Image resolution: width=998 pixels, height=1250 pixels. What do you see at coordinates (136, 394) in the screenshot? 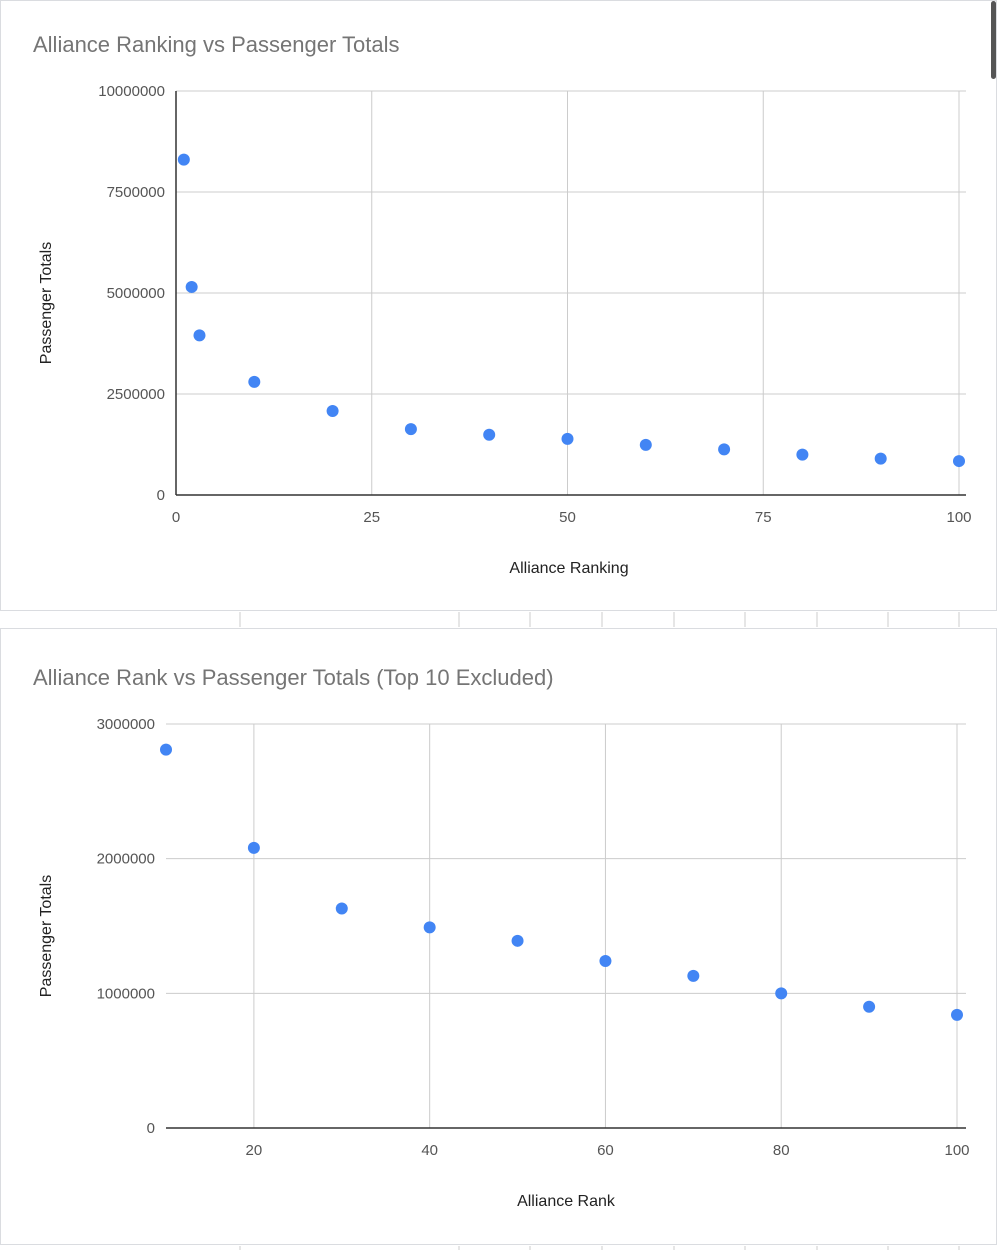
I see `y-tick-label: 2500000` at bounding box center [136, 394].